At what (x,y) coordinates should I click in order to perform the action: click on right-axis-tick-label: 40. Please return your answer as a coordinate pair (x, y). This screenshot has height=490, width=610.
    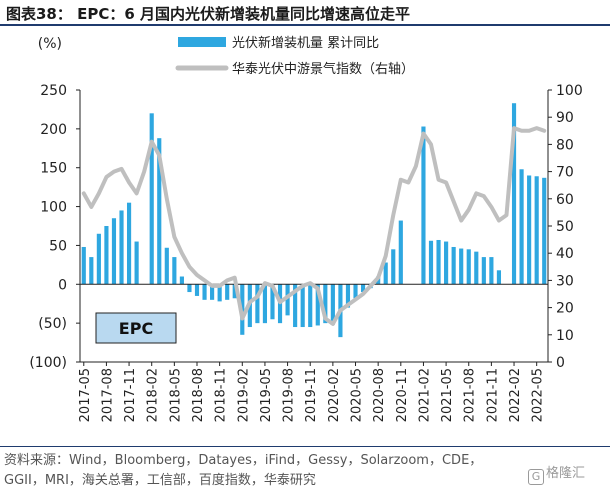
    Looking at the image, I should click on (565, 254).